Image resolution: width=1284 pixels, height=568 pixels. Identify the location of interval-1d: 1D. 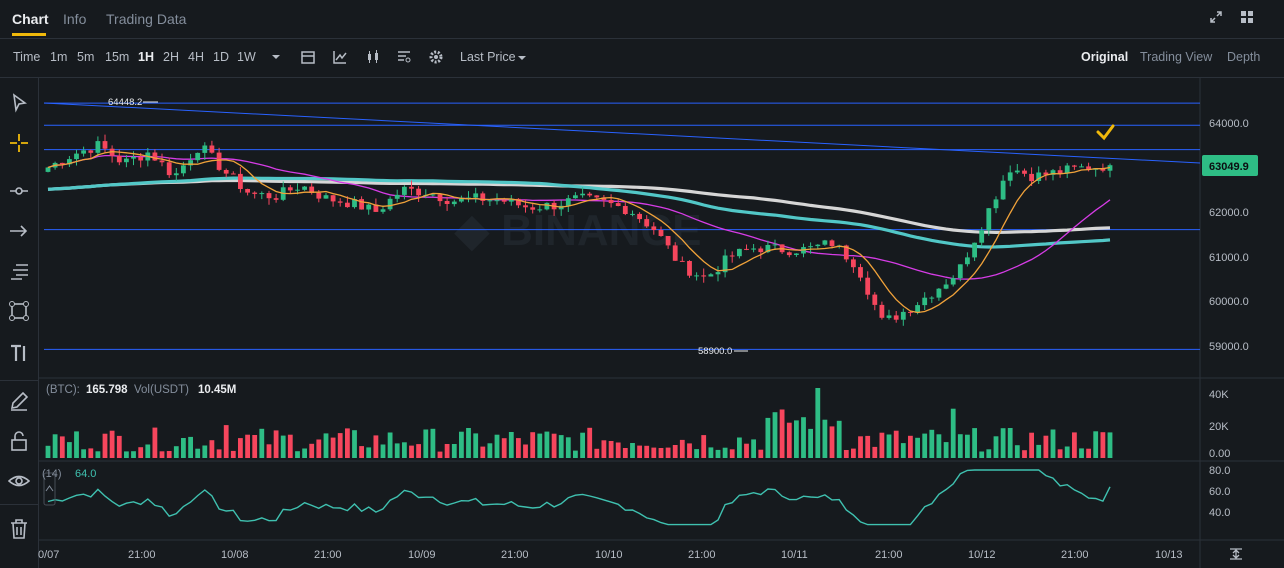
(221, 57).